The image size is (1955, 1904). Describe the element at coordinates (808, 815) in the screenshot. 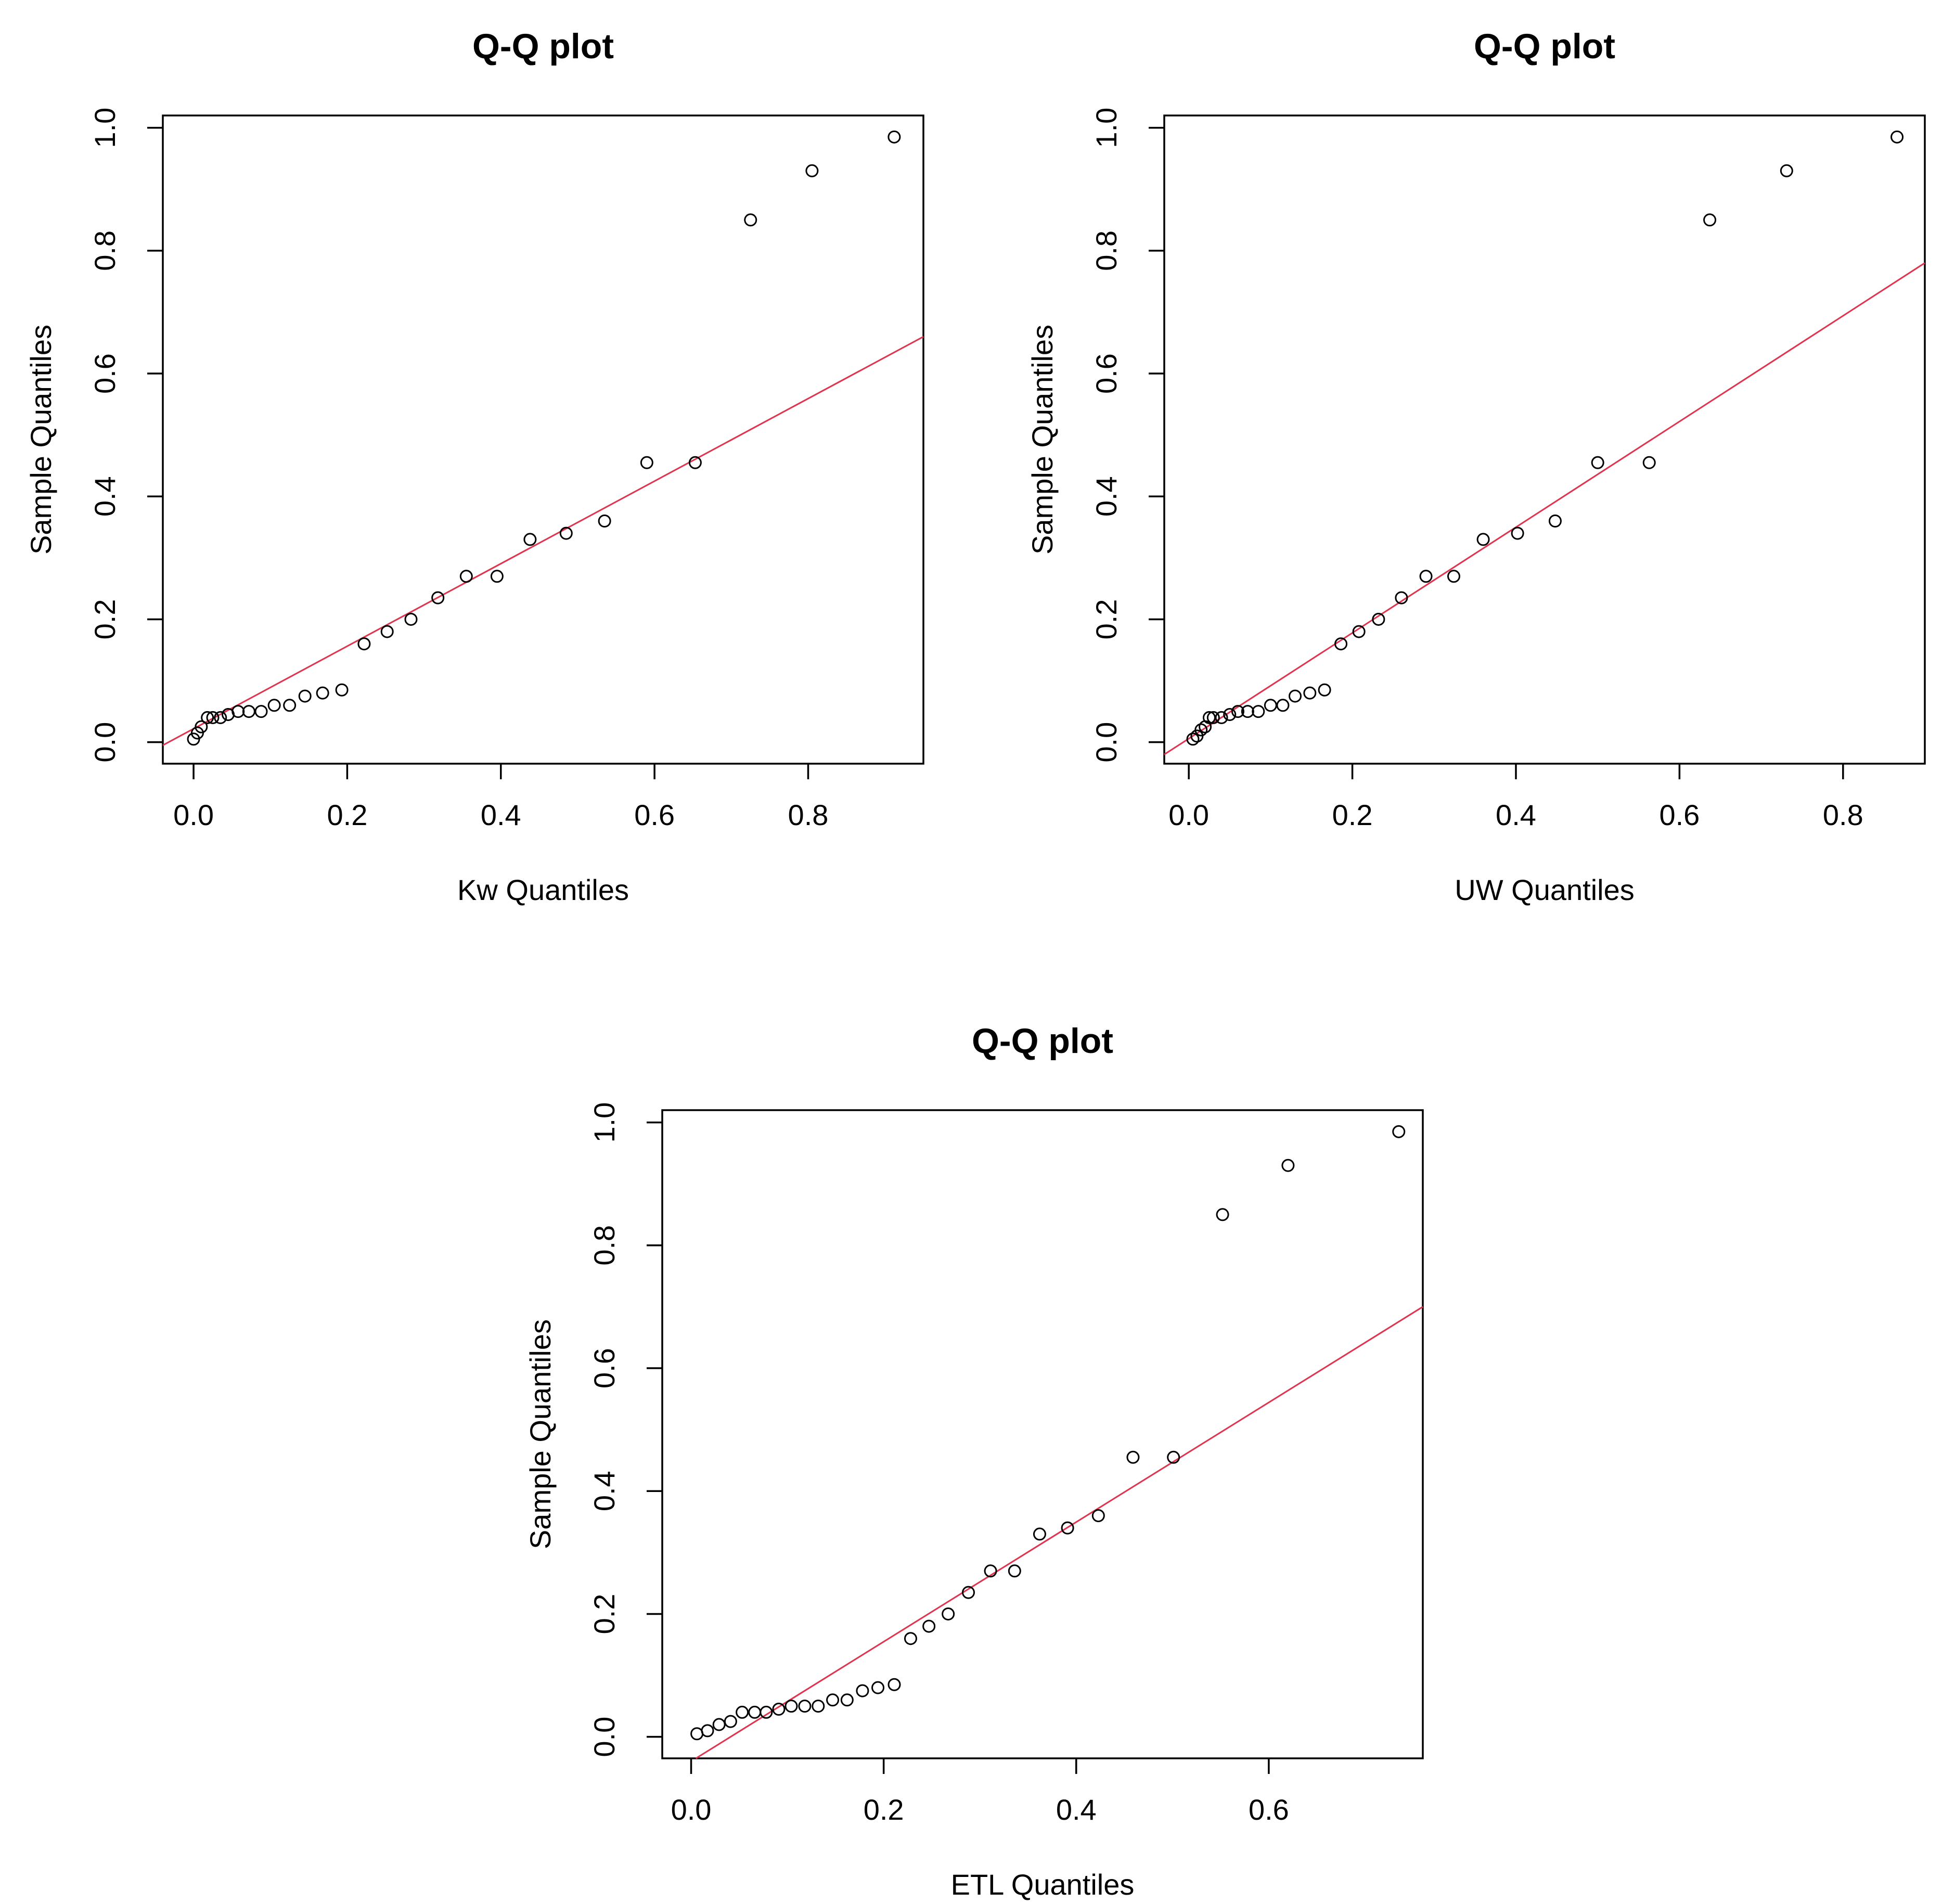

I see `x-tick-label: 0.8` at that location.